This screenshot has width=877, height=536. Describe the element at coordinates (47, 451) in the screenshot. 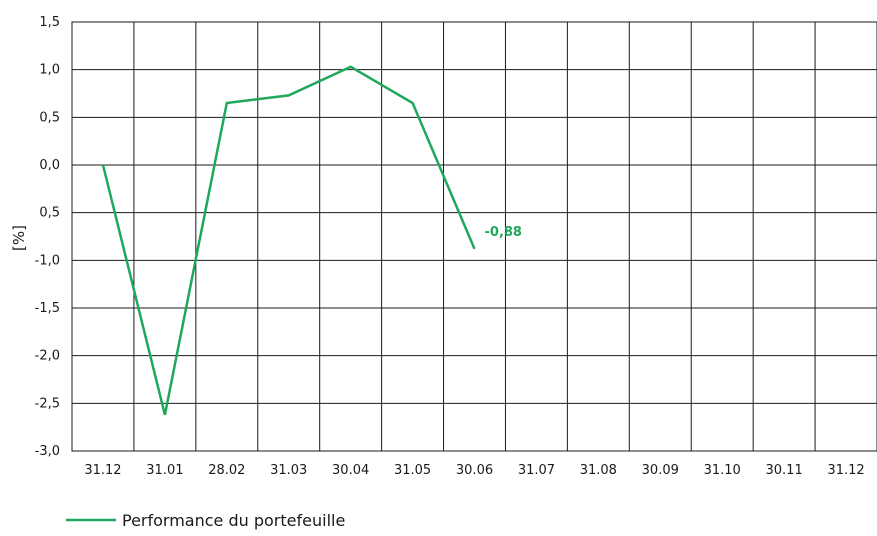

I see `y-tick-label: -3,0` at that location.